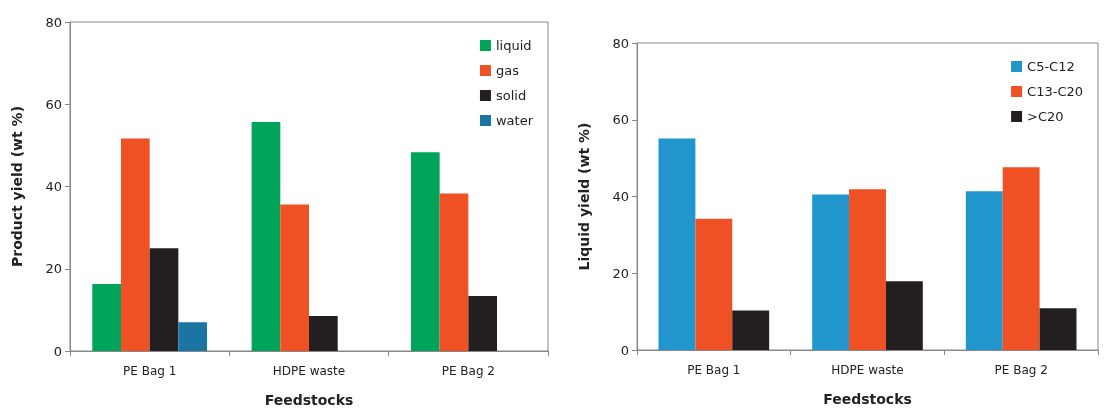 This screenshot has height=416, width=1104. What do you see at coordinates (1055, 91) in the screenshot?
I see `legend-label: C13-C20` at bounding box center [1055, 91].